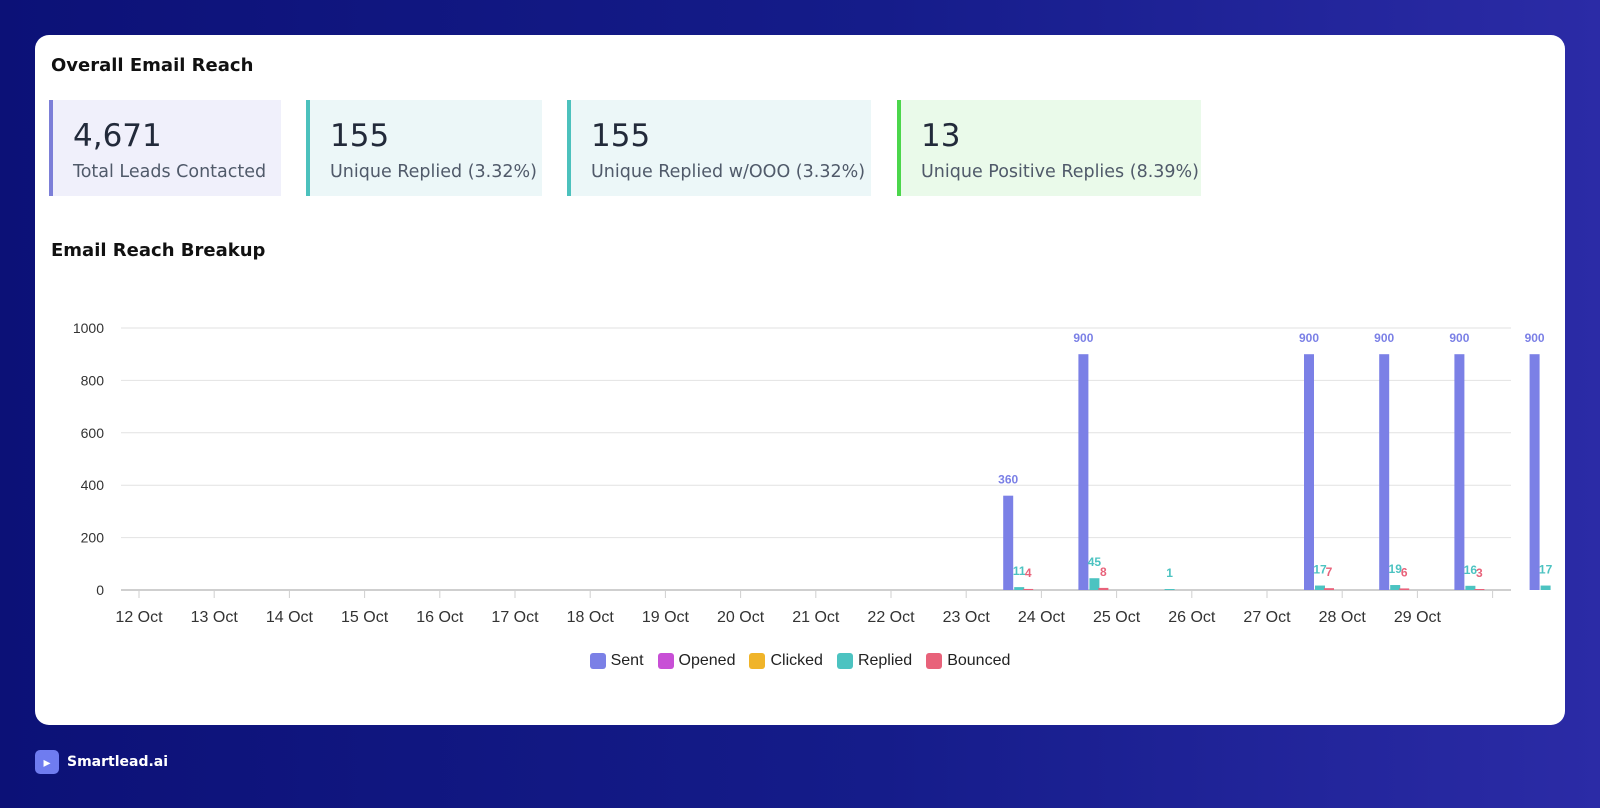 Image resolution: width=1600 pixels, height=808 pixels. Describe the element at coordinates (165, 148) in the screenshot. I see `stat-card-total-leads: 4,671 Total Leads Contacted` at that location.